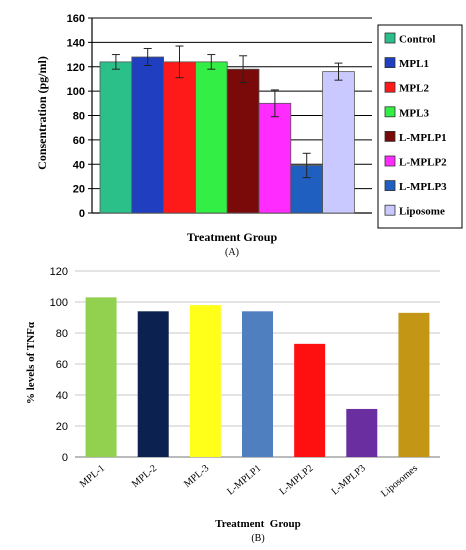  Describe the element at coordinates (338, 142) in the screenshot. I see `chart-a-bar-liposome` at that location.